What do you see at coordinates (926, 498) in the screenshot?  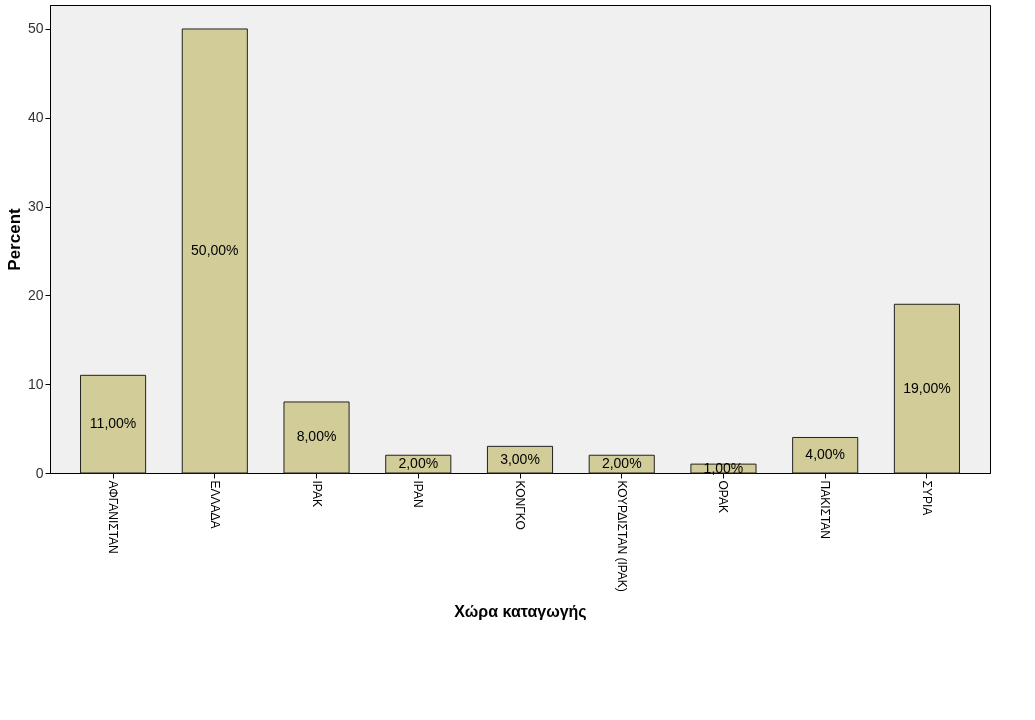 I see `x-tick-label: ΣΥΡΙΑ` at bounding box center [926, 498].